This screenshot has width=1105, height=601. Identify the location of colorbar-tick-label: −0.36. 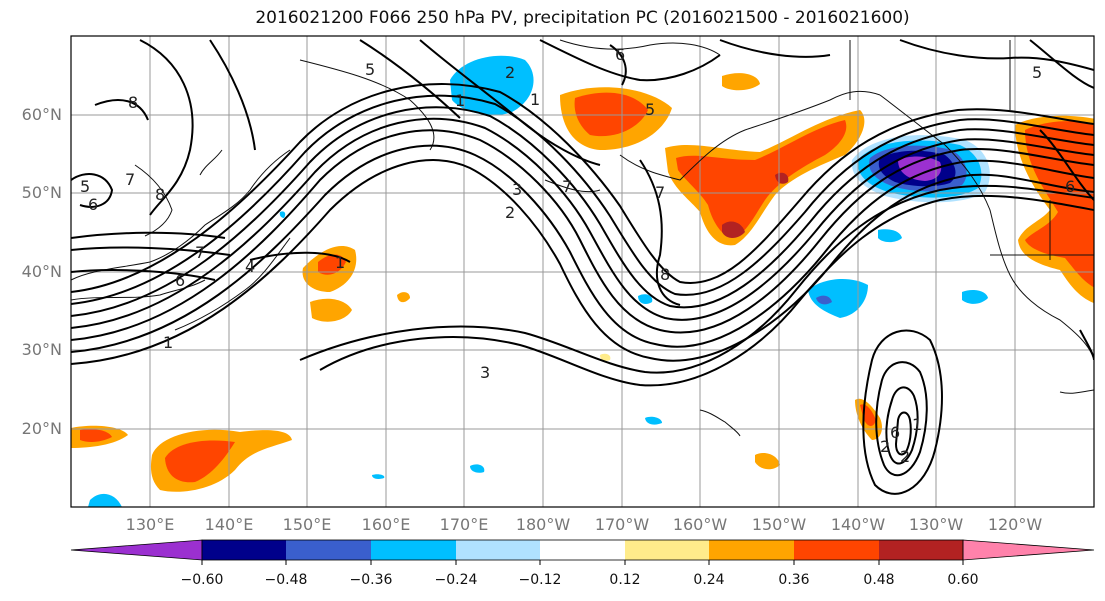
(371, 580).